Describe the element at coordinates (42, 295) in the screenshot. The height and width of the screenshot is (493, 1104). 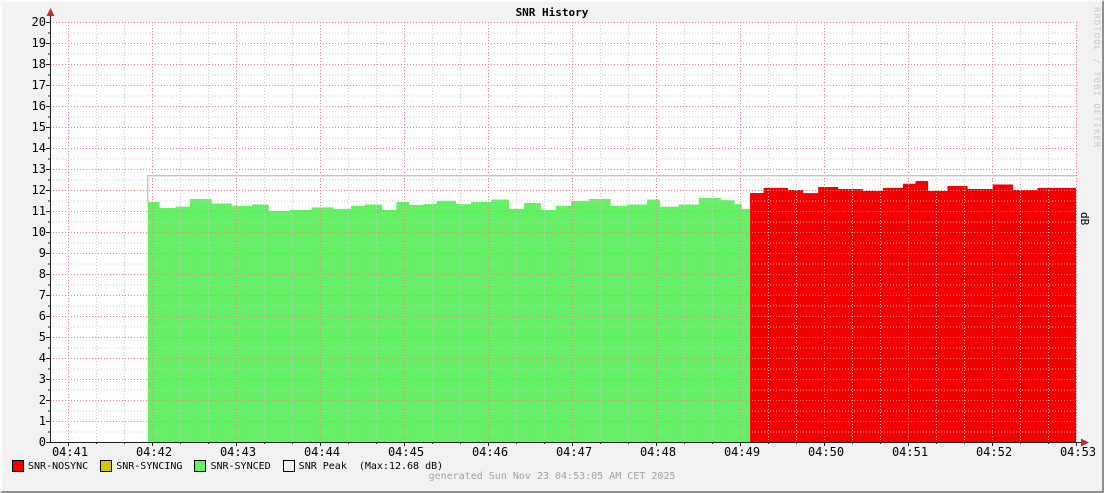
I see `y-tick-label: 7` at that location.